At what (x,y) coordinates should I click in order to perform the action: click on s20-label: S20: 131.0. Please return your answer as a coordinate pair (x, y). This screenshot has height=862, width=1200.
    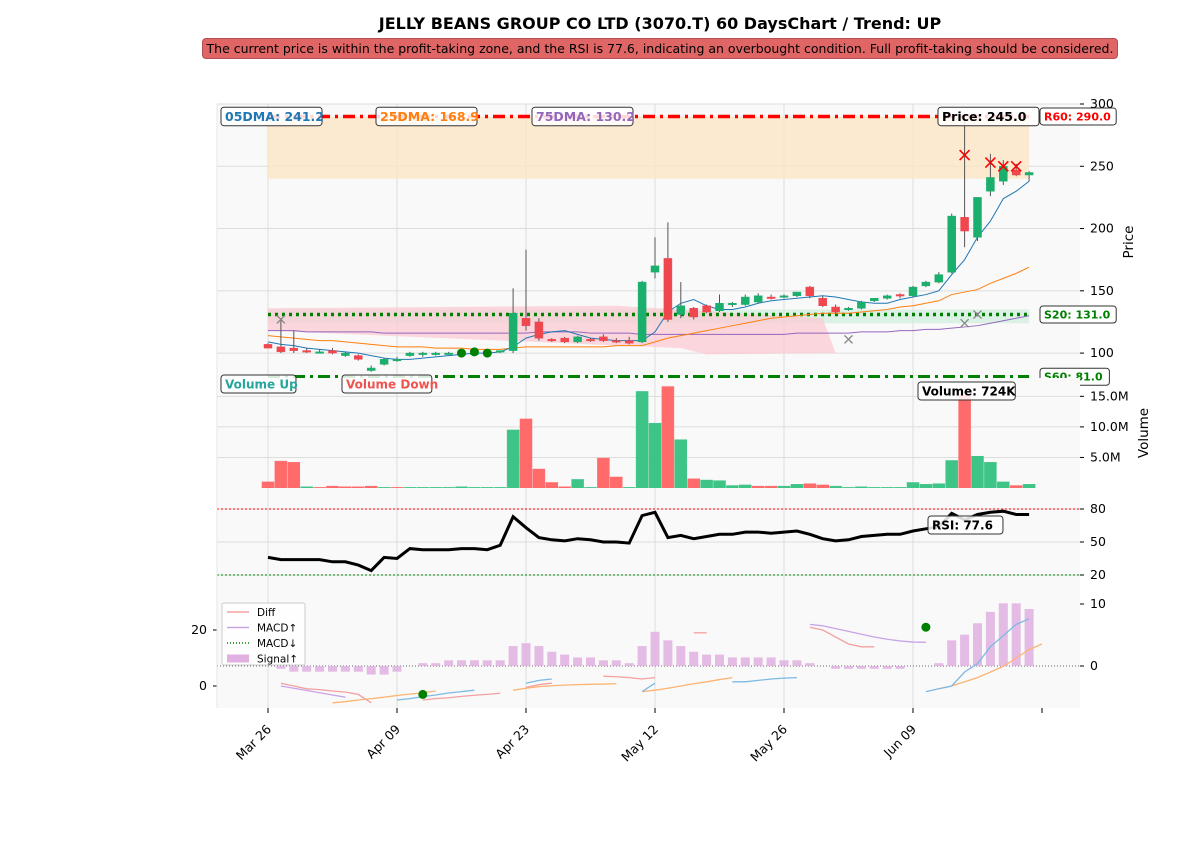
    Looking at the image, I should click on (1077, 314).